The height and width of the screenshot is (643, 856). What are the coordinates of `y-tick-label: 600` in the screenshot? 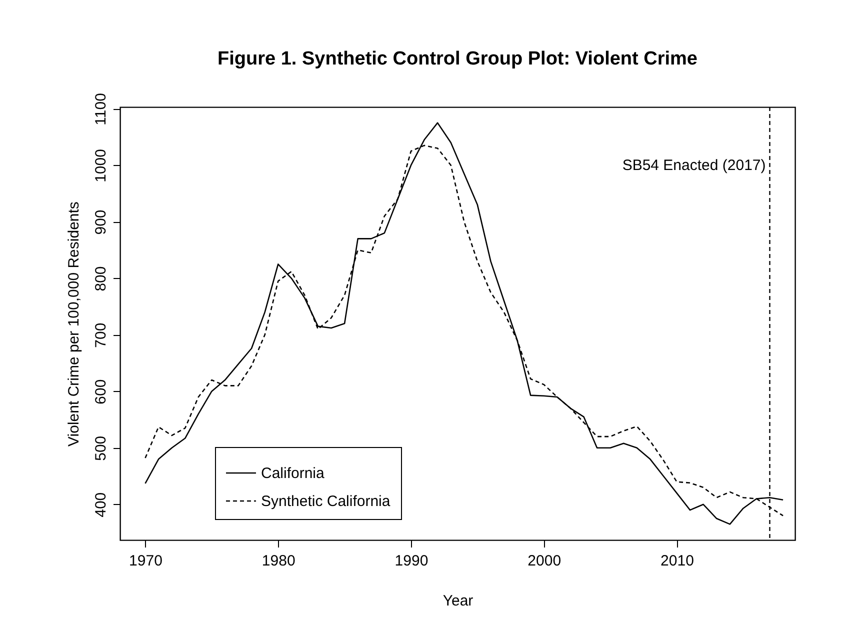 It's located at (101, 391).